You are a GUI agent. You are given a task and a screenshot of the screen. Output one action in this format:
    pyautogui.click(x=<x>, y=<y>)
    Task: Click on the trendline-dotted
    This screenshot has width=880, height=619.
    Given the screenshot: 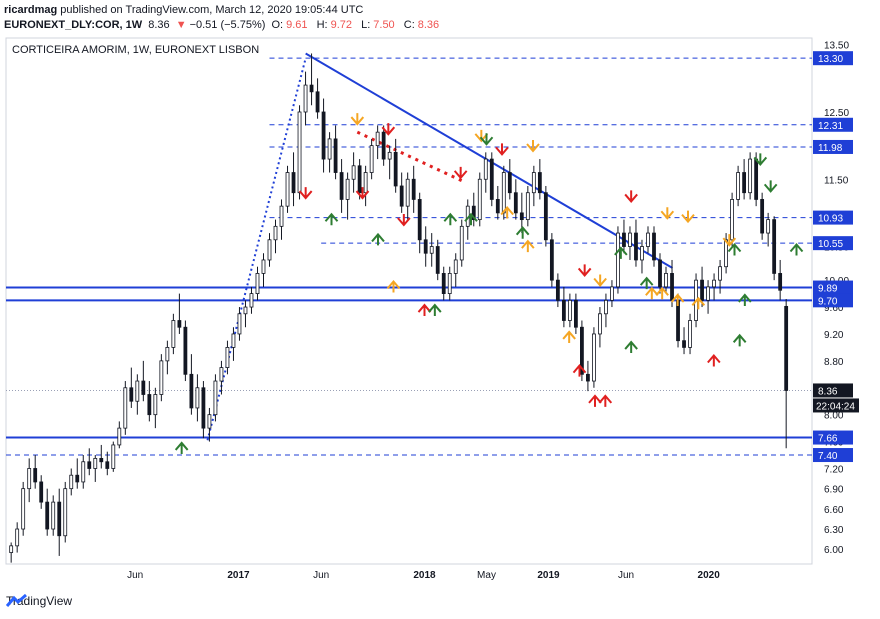 What is the action you would take?
    pyautogui.click(x=256, y=249)
    